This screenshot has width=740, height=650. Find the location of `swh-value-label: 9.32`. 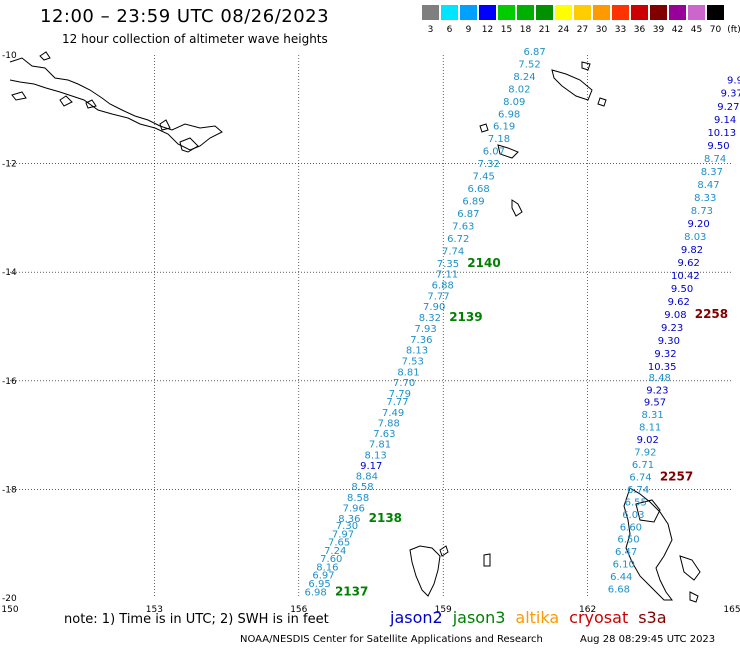

swh-value-label: 9.32 is located at coordinates (665, 354).